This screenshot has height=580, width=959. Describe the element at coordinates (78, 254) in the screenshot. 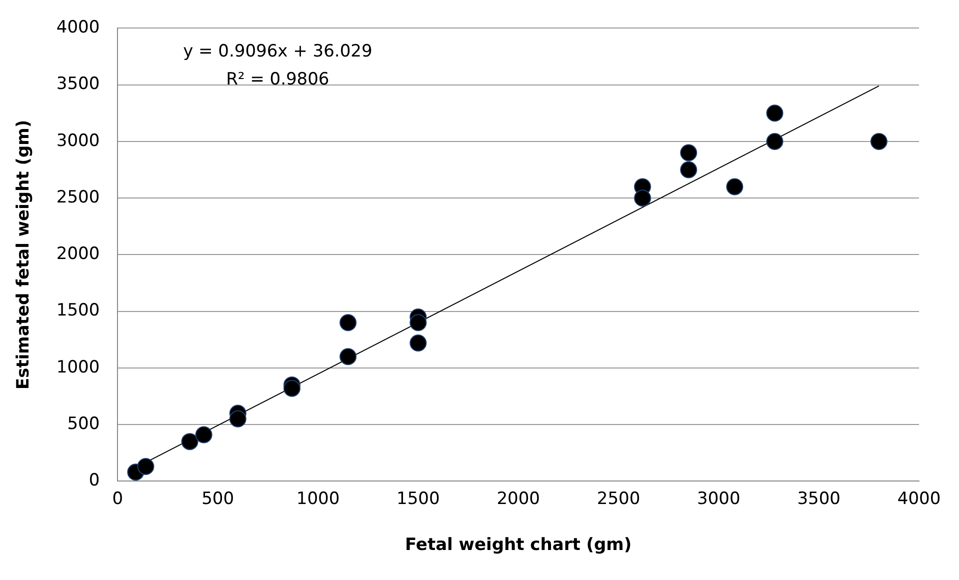

I see `y-tick-label: 2000` at that location.